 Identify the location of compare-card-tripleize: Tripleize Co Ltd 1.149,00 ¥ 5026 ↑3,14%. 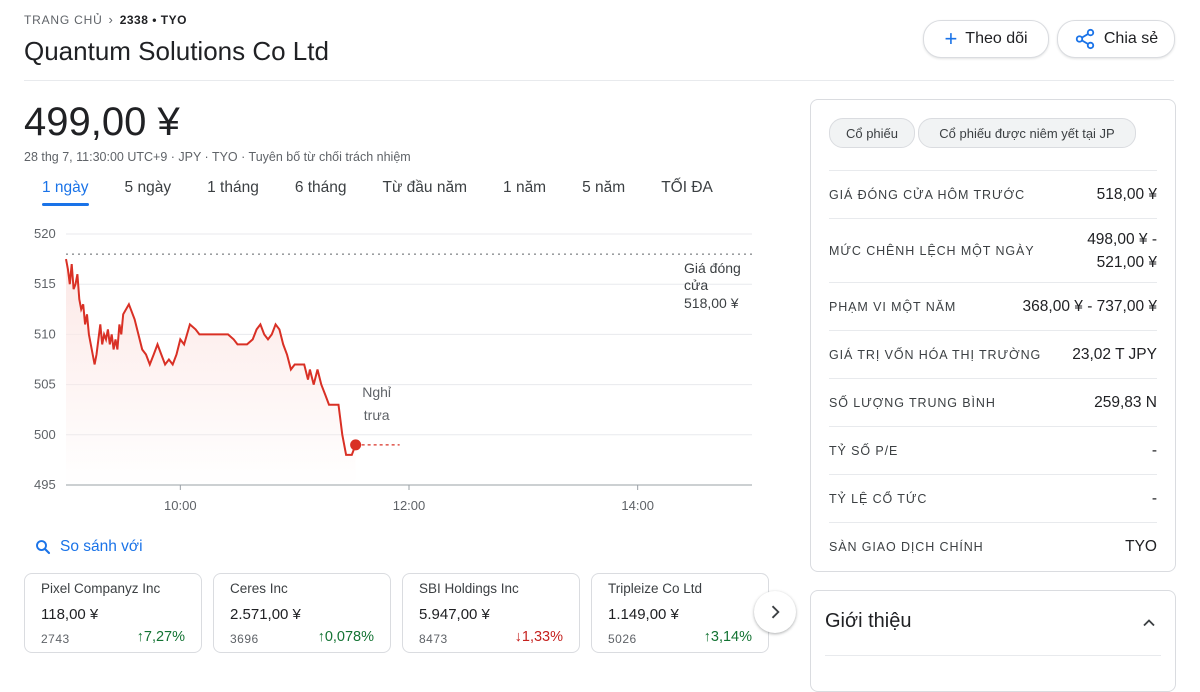
(680, 613).